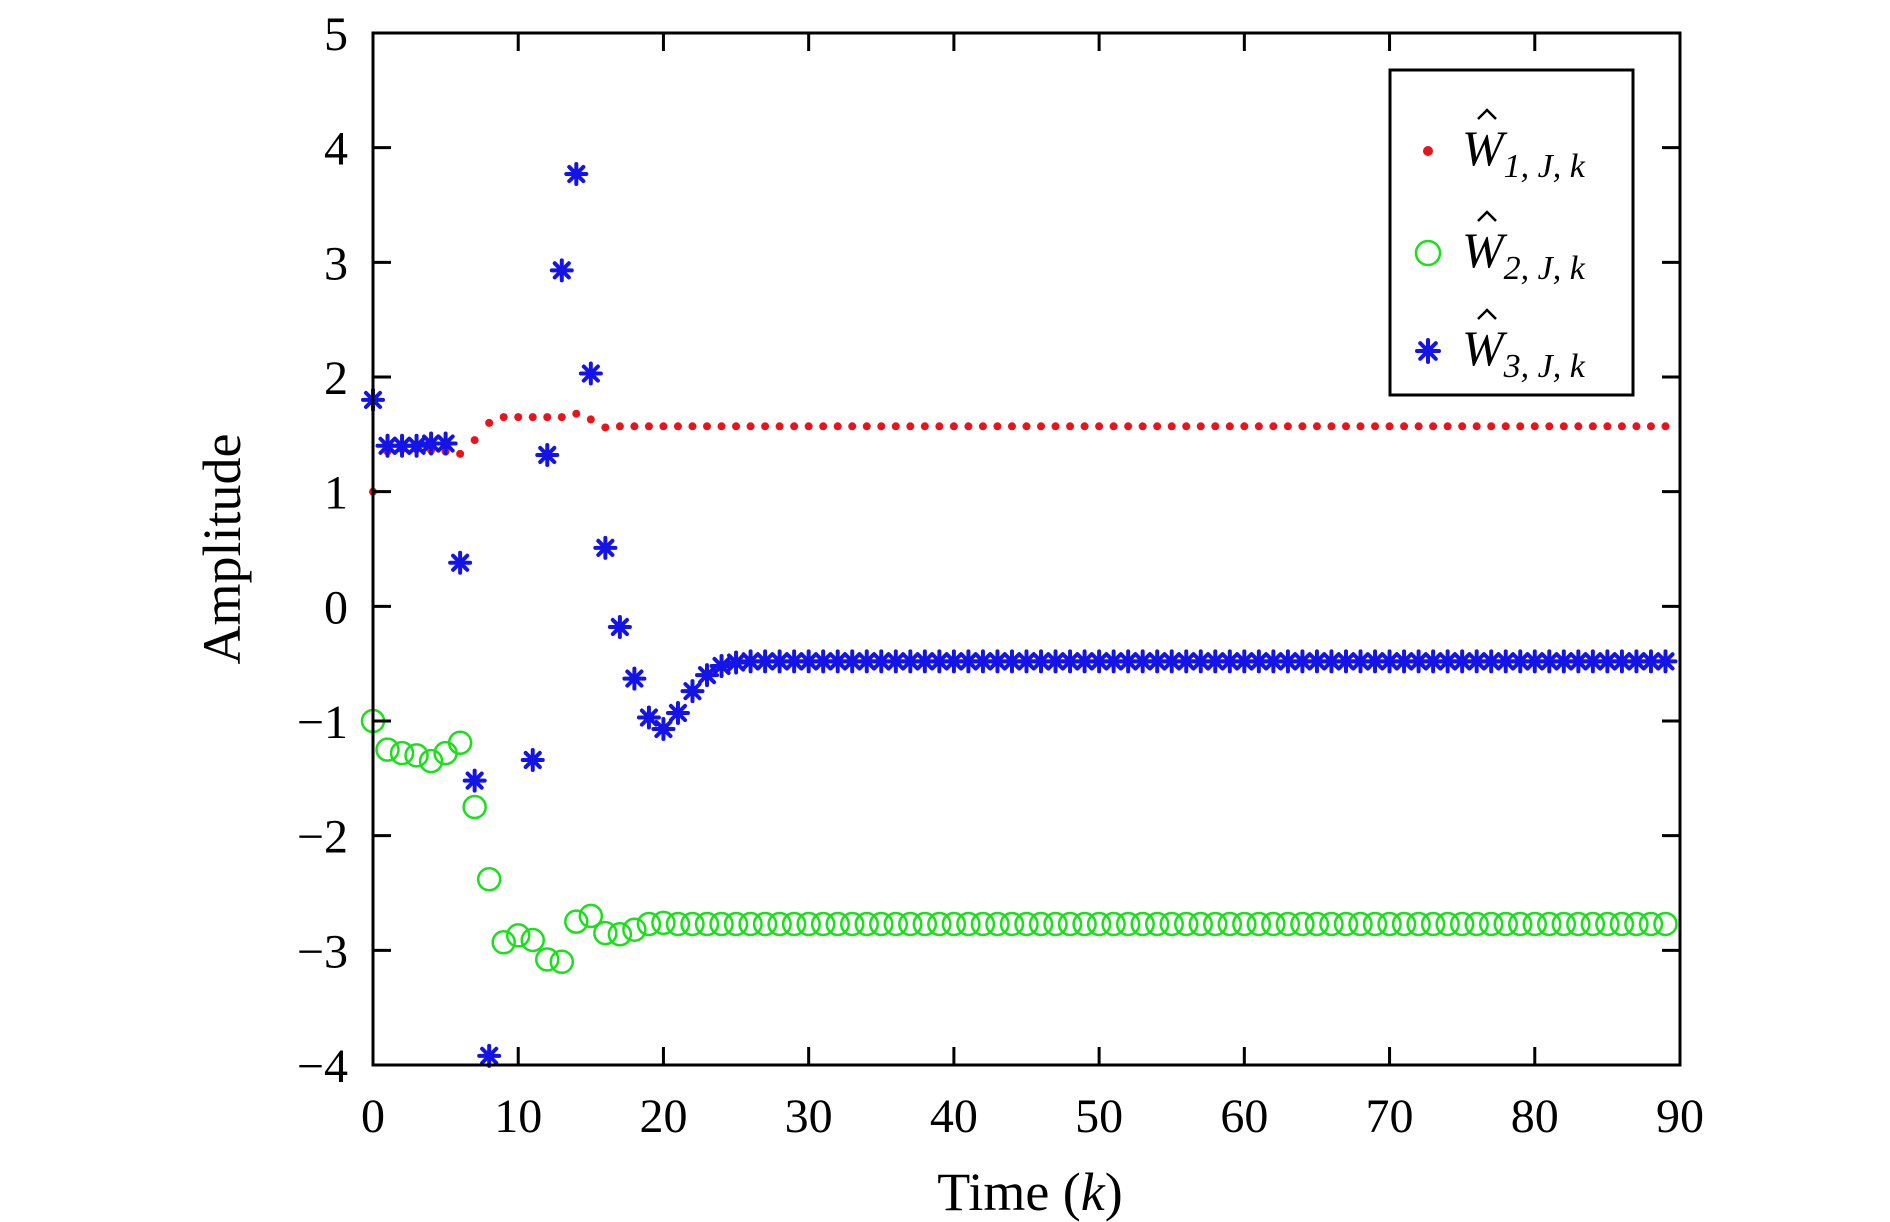 This screenshot has height=1222, width=1890. I want to click on y-tick-label: 4, so click(336, 149).